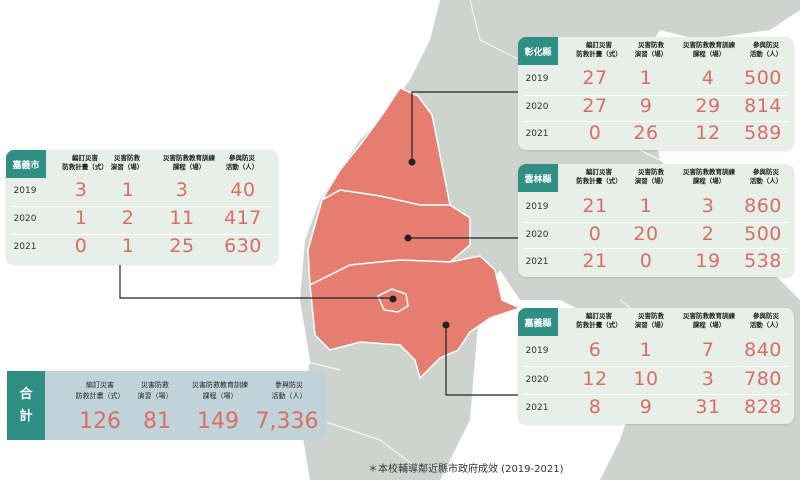  I want to click on value: 26, so click(646, 133).